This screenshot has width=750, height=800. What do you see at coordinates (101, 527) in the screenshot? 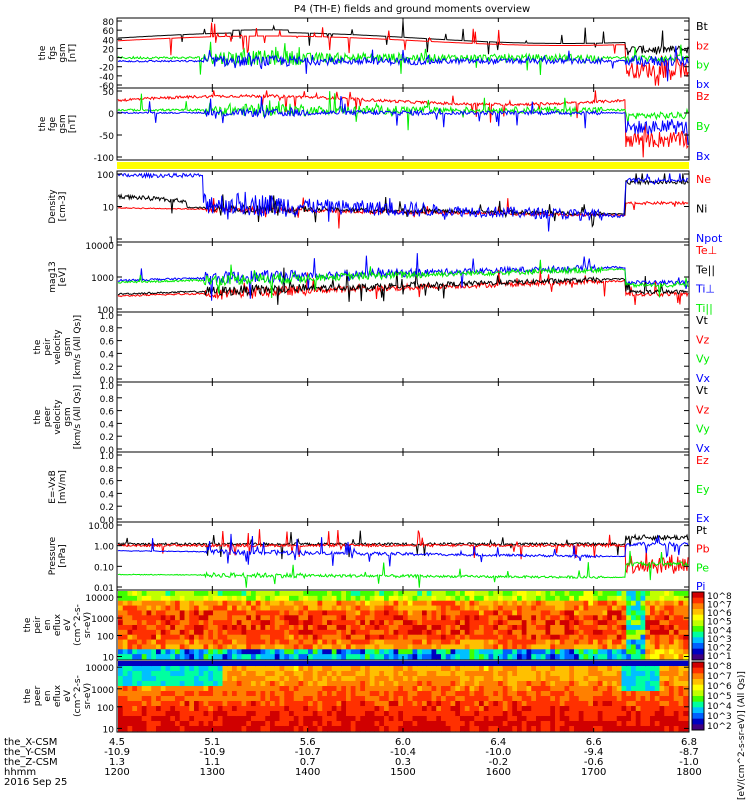
I see `ytick-pressure: 10.00` at bounding box center [101, 527].